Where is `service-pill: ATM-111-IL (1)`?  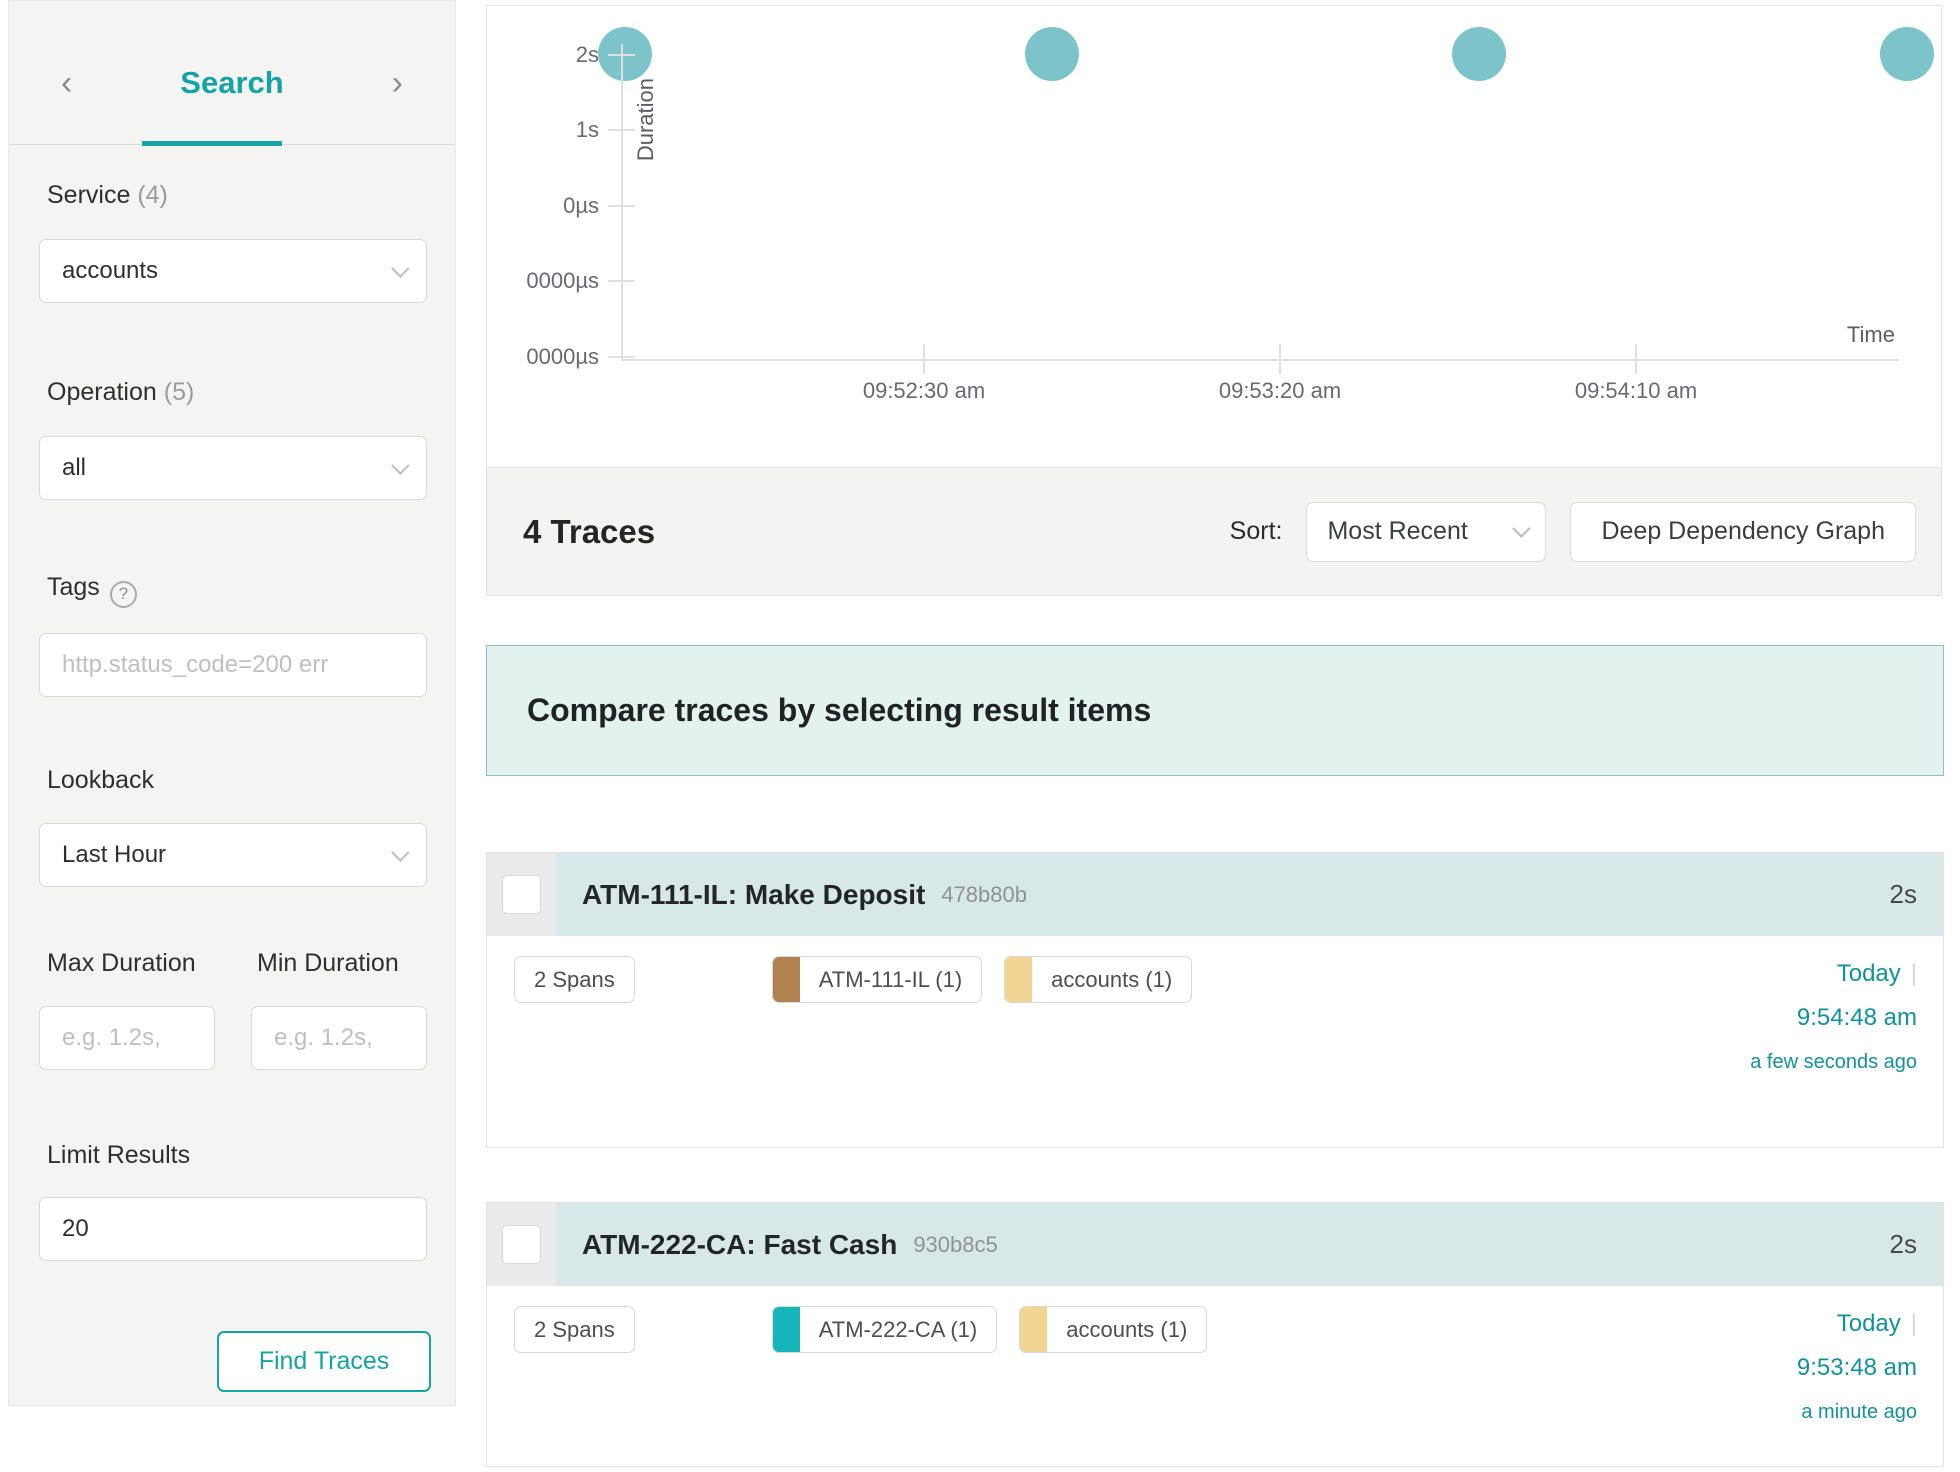
service-pill: ATM-111-IL (1) is located at coordinates (877, 979).